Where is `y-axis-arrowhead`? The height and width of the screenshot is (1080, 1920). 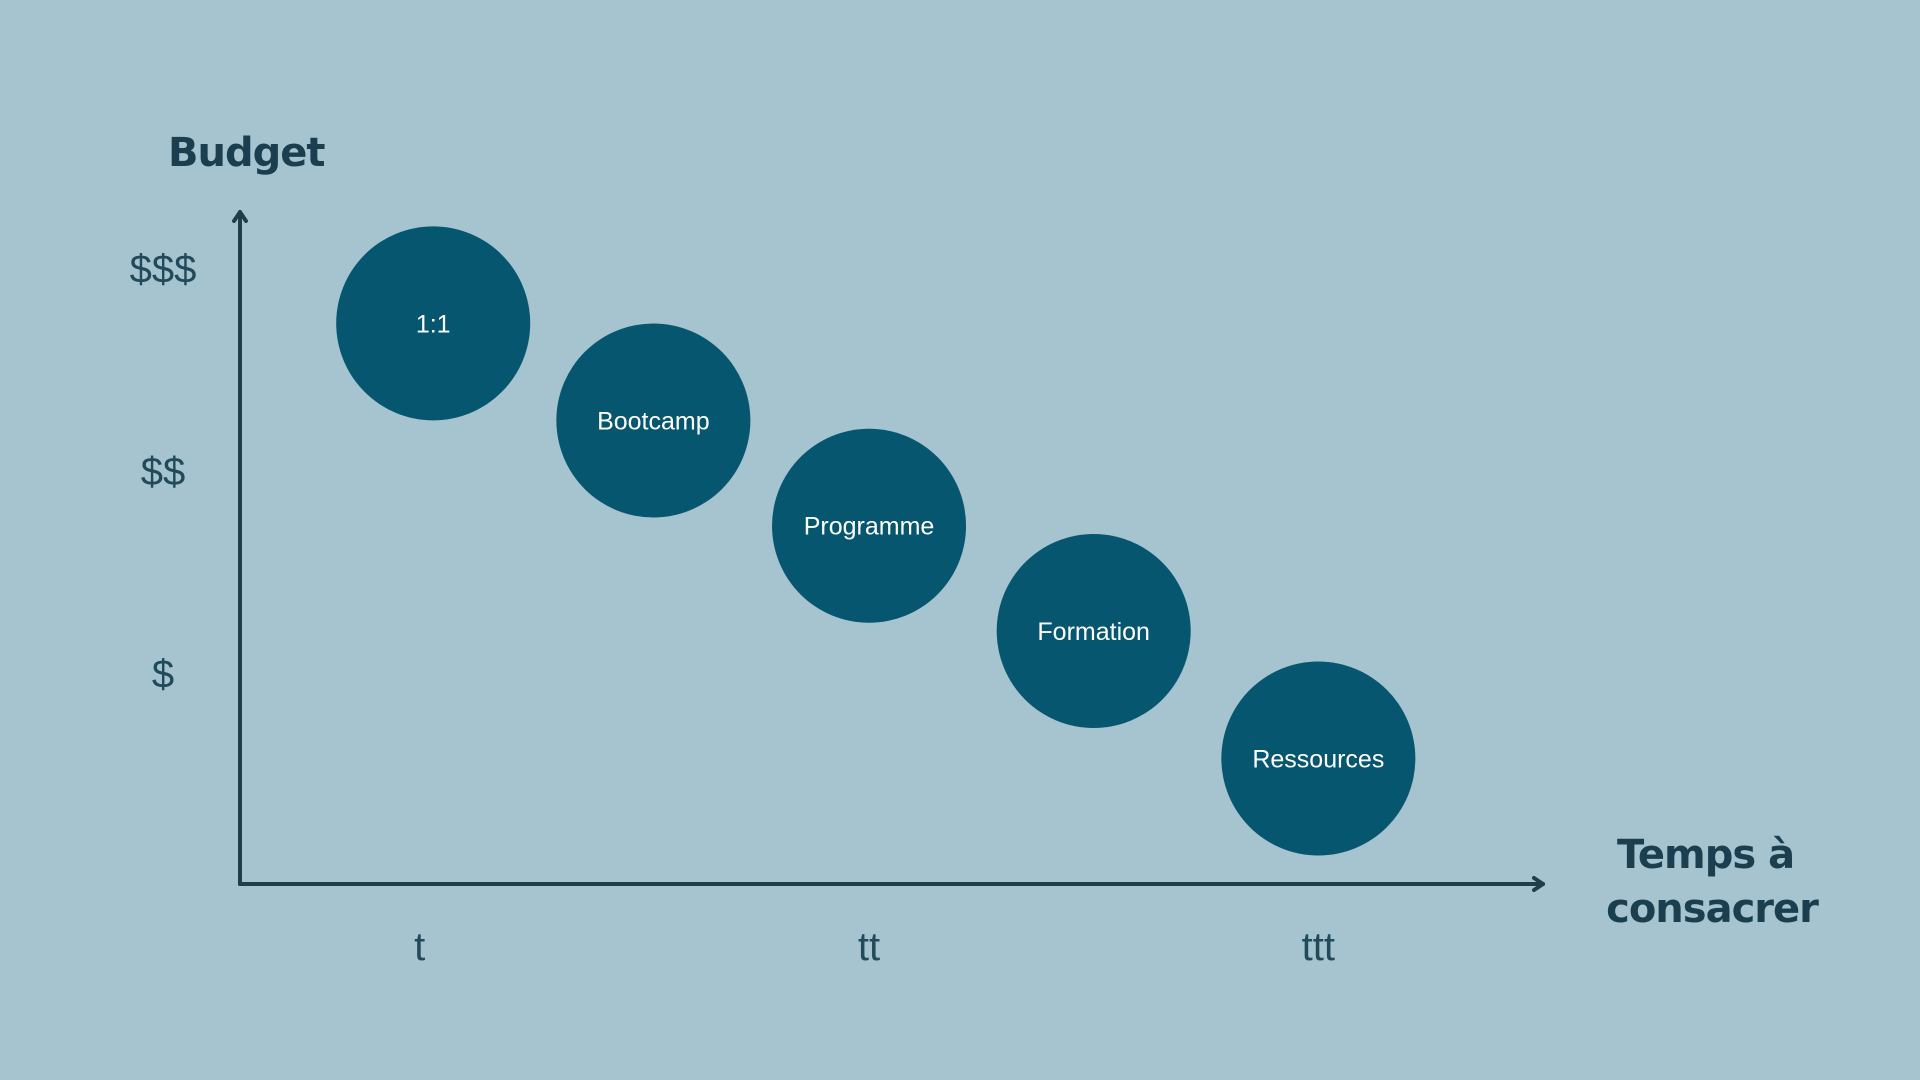
y-axis-arrowhead is located at coordinates (240, 216).